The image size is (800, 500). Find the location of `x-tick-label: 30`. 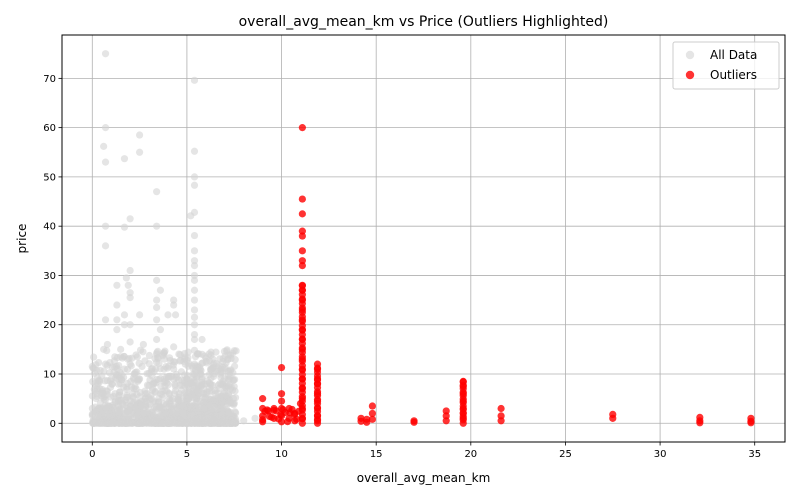

x-tick-label: 30 is located at coordinates (660, 454).